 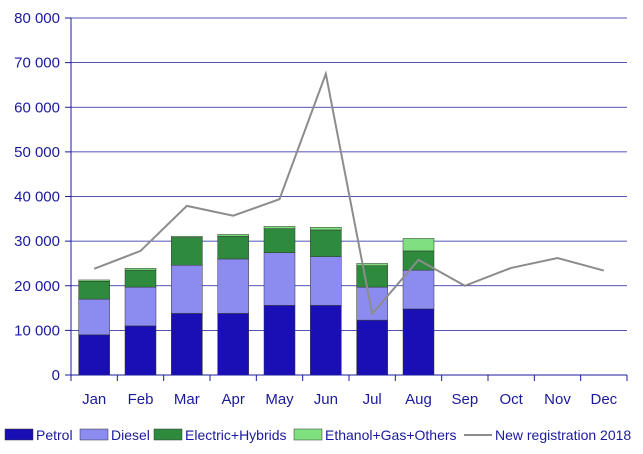 What do you see at coordinates (372, 399) in the screenshot?
I see `x-tick-label-jul: Jul` at bounding box center [372, 399].